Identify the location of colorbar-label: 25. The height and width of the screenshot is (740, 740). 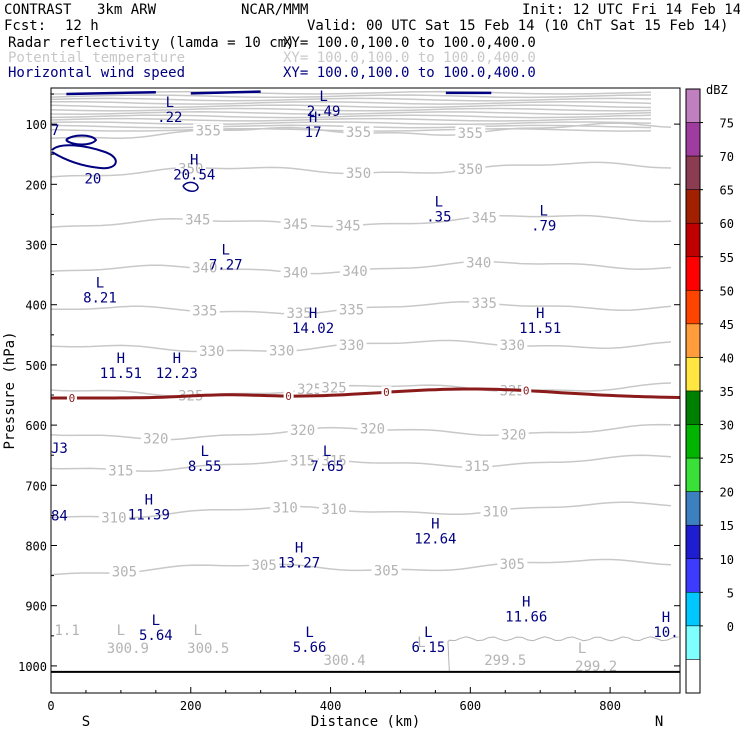
(727, 459).